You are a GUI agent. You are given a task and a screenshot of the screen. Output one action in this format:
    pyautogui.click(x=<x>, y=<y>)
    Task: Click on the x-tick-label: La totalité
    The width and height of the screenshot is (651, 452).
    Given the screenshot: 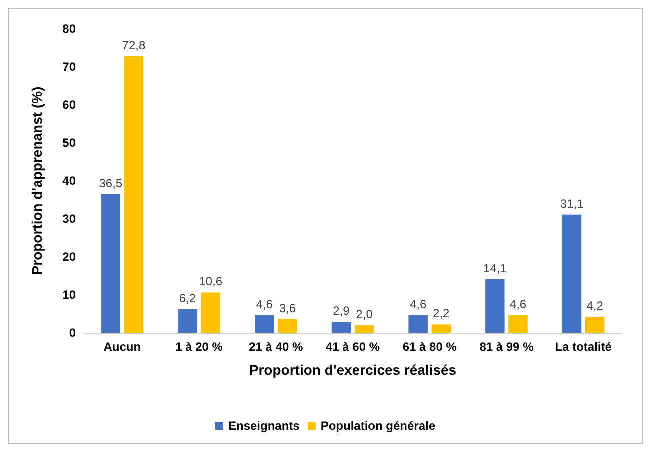 What is the action you would take?
    pyautogui.click(x=583, y=347)
    